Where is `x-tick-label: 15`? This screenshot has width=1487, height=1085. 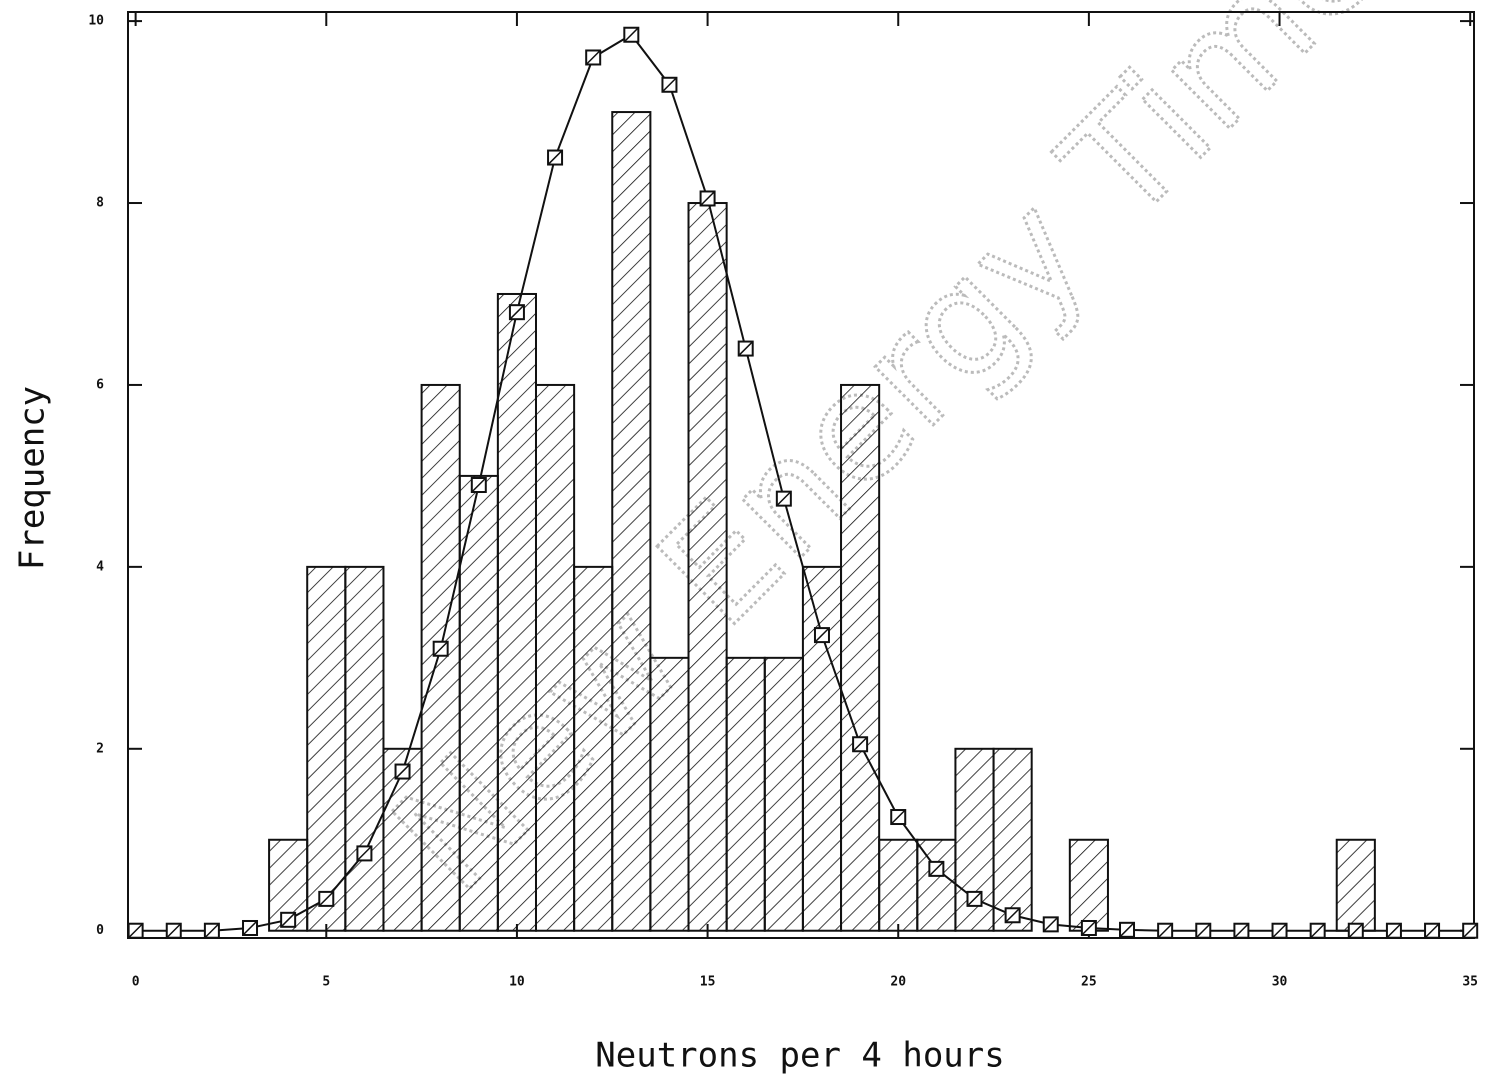 x-tick-label: 15 is located at coordinates (708, 982).